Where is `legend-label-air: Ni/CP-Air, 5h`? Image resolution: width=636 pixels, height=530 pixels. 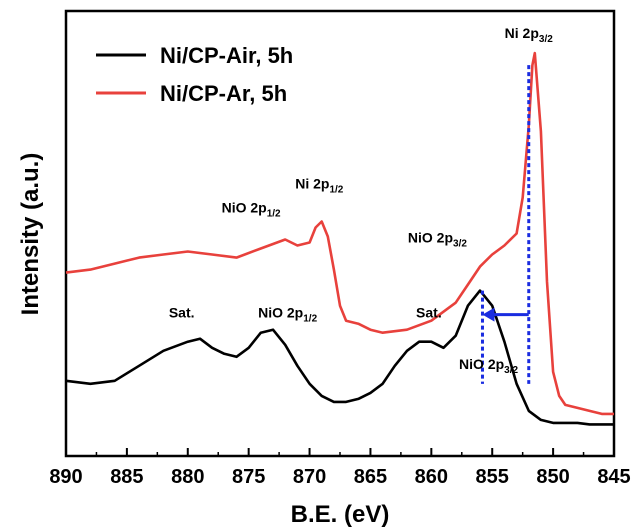
legend-label-air: Ni/CP-Air, 5h is located at coordinates (226, 55).